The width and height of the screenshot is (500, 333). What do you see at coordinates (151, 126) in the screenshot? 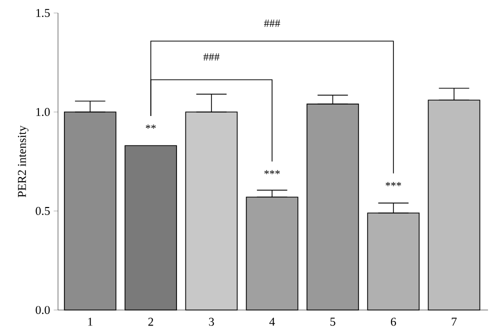
I see `annotation: **` at bounding box center [151, 126].